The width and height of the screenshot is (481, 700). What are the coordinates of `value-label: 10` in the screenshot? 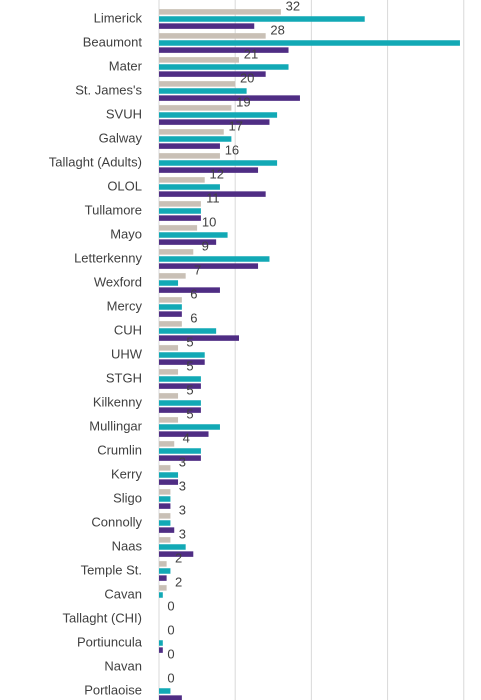 It's located at (209, 222).